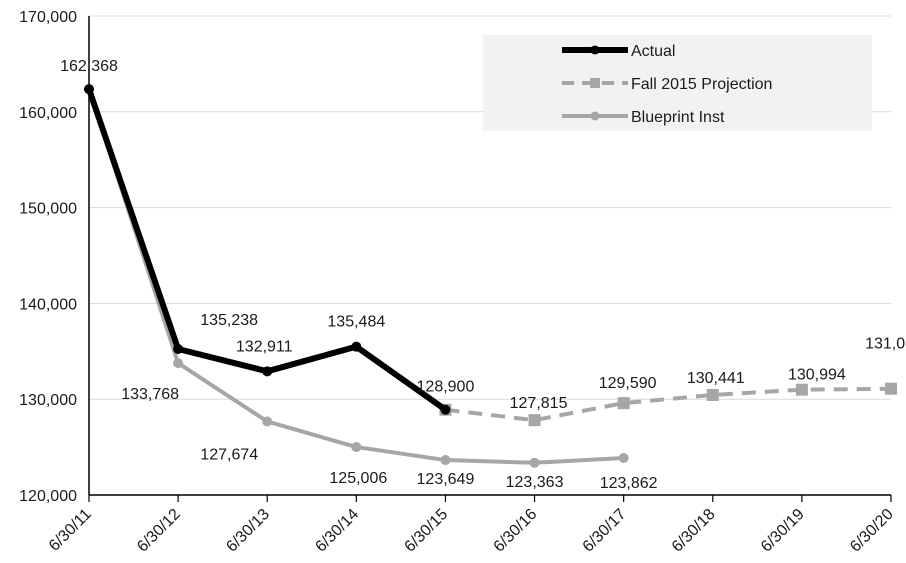 This screenshot has height=563, width=906. I want to click on legend-item-actual: Actual, so click(618, 51).